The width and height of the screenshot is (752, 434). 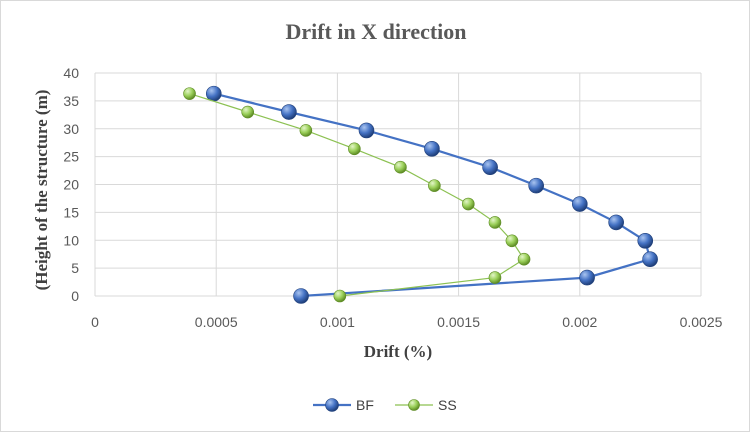 What do you see at coordinates (95, 322) in the screenshot?
I see `x-tick-label: 0` at bounding box center [95, 322].